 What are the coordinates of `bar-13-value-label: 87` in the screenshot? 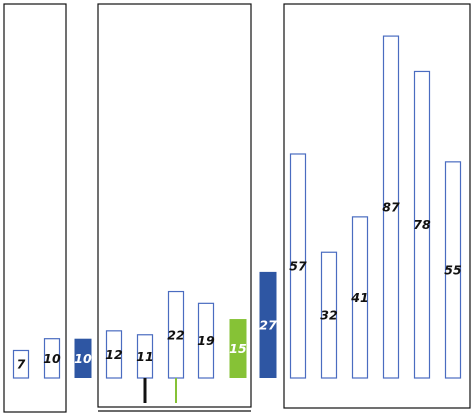 It's located at (391, 207).